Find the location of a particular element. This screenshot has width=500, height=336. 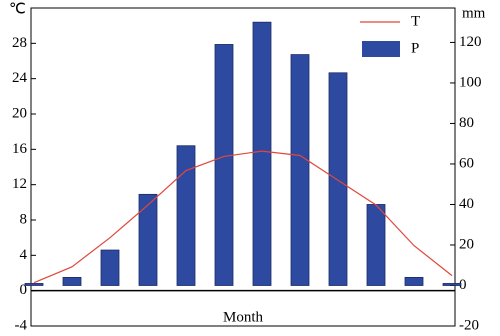

y-tick-label: 4 is located at coordinates (24, 255).